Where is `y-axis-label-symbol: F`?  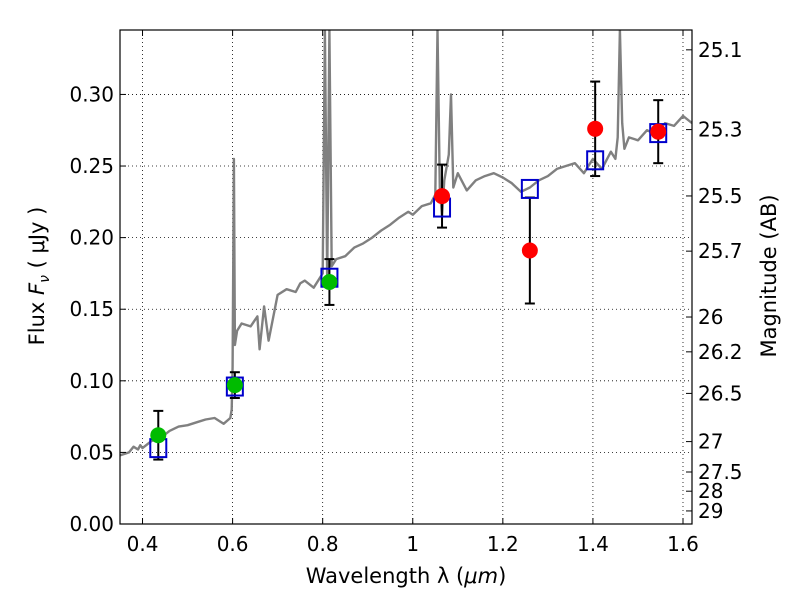
y-axis-label-symbol: F is located at coordinates (37, 288).